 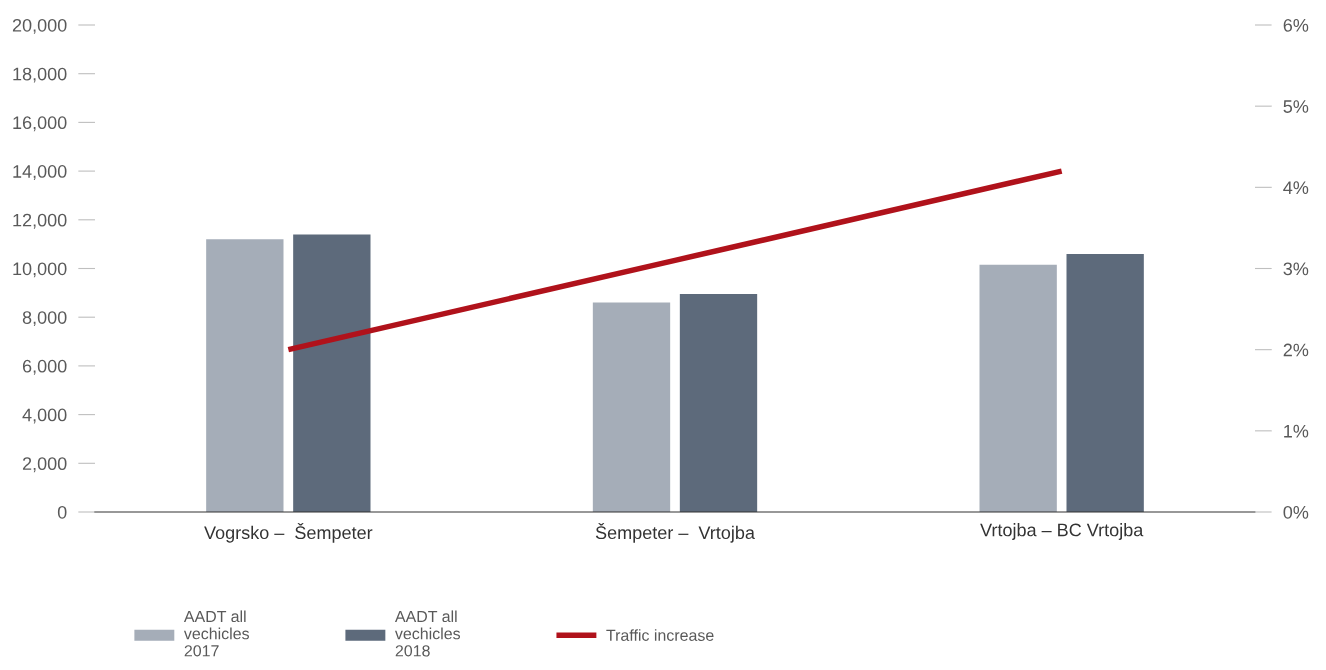 I want to click on y-tick-label: 16,000, so click(x=40, y=124).